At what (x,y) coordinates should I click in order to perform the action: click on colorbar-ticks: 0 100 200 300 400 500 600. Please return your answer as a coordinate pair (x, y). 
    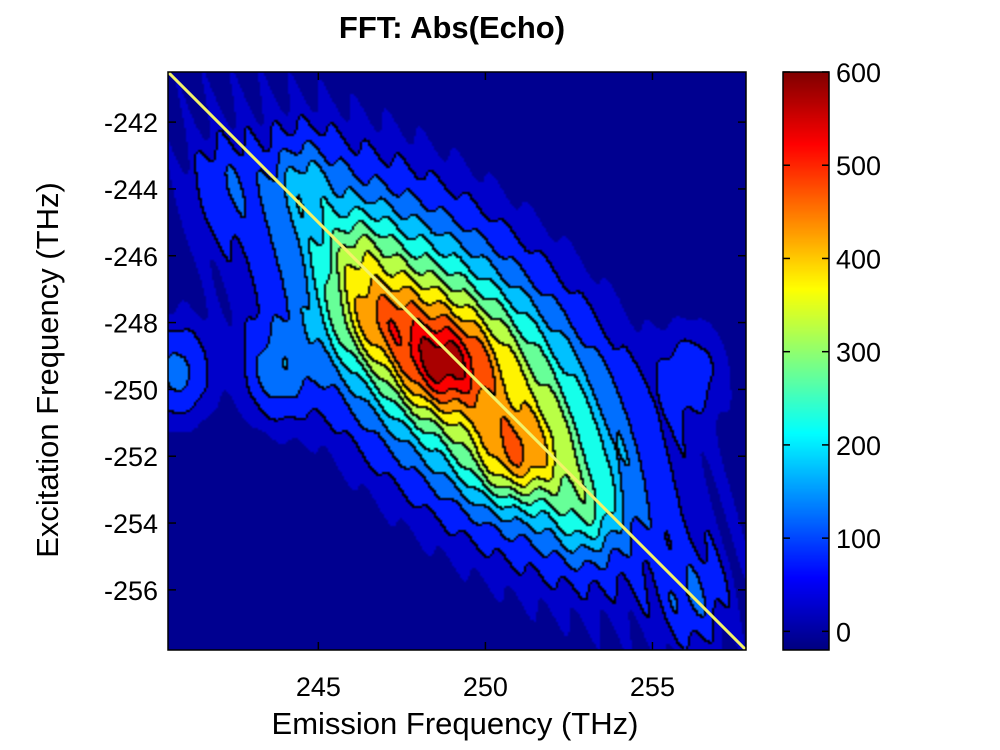
    Looking at the image, I should click on (832, 352).